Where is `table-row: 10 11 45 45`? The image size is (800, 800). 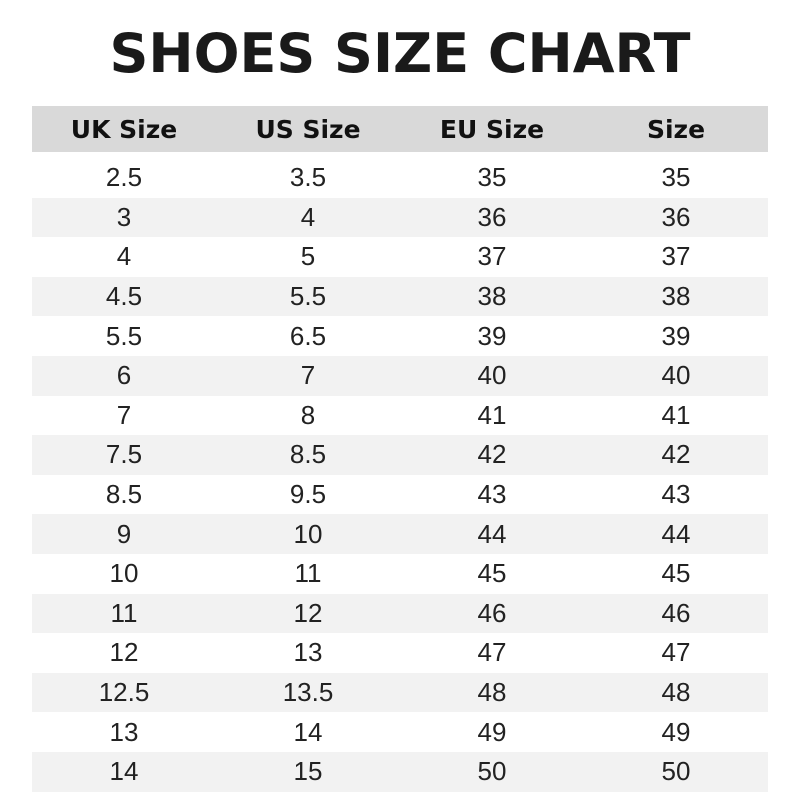
table-row: 10 11 45 45 is located at coordinates (400, 574).